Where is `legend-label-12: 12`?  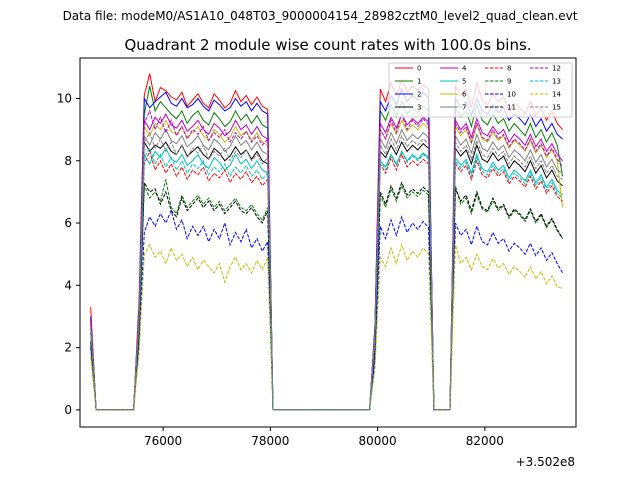 legend-label-12: 12 is located at coordinates (556, 69).